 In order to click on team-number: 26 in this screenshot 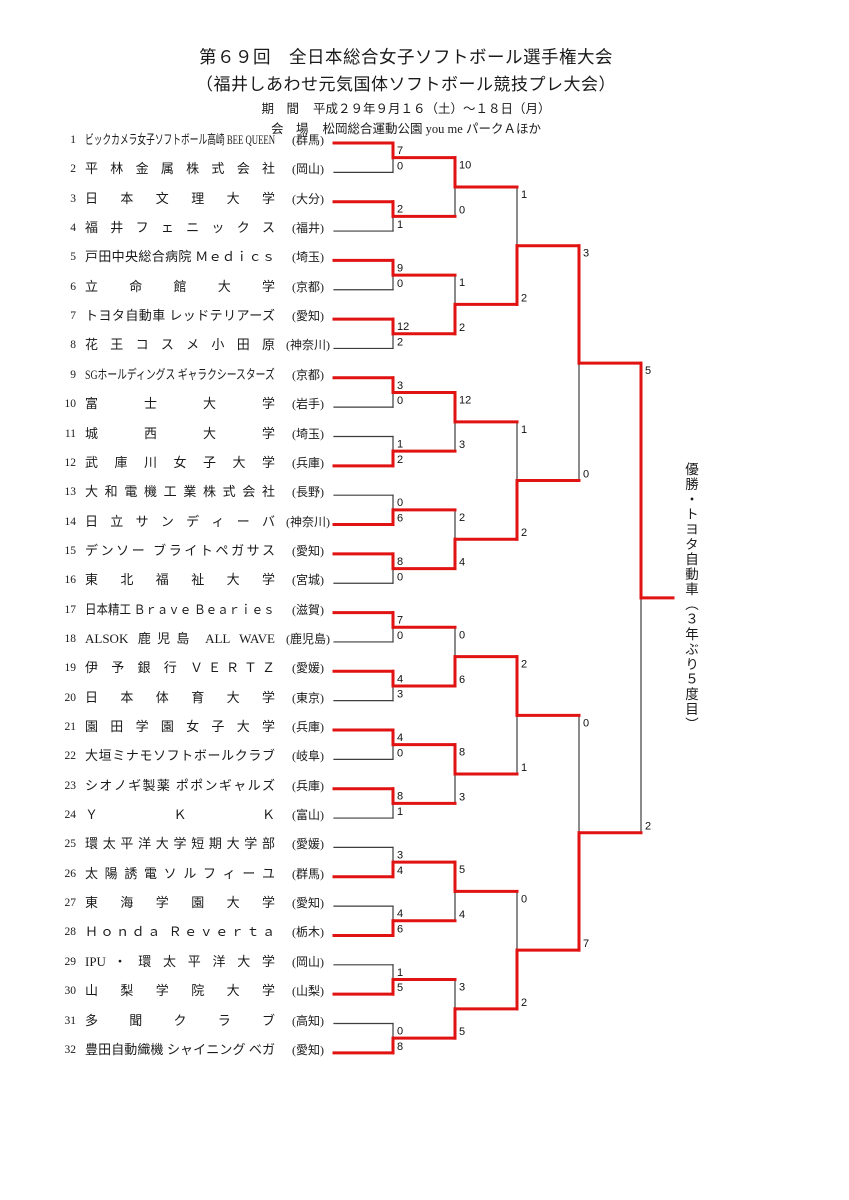, I will do `click(70, 873)`.